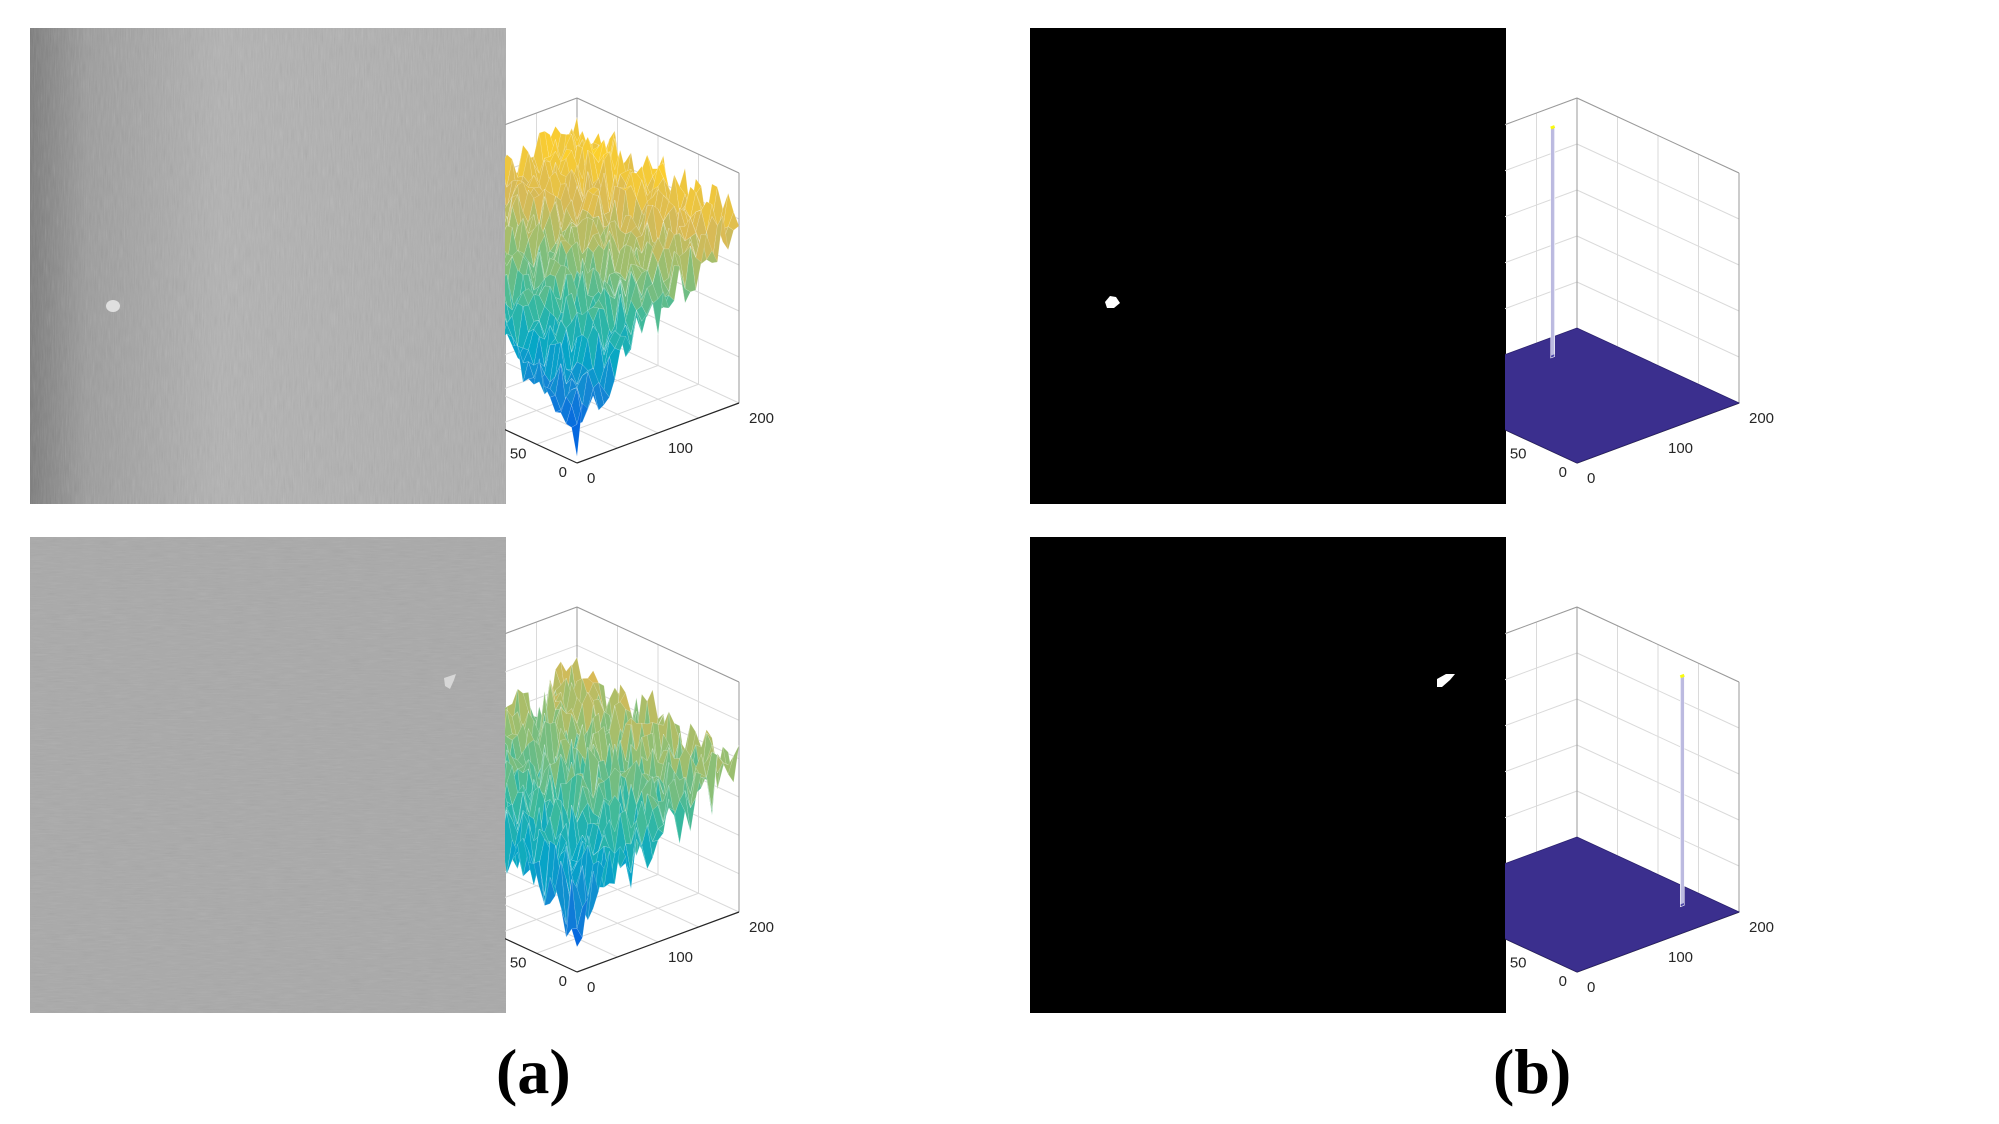 This screenshot has width=1999, height=1124. Describe the element at coordinates (1446, 680) in the screenshot. I see `target-blob` at that location.